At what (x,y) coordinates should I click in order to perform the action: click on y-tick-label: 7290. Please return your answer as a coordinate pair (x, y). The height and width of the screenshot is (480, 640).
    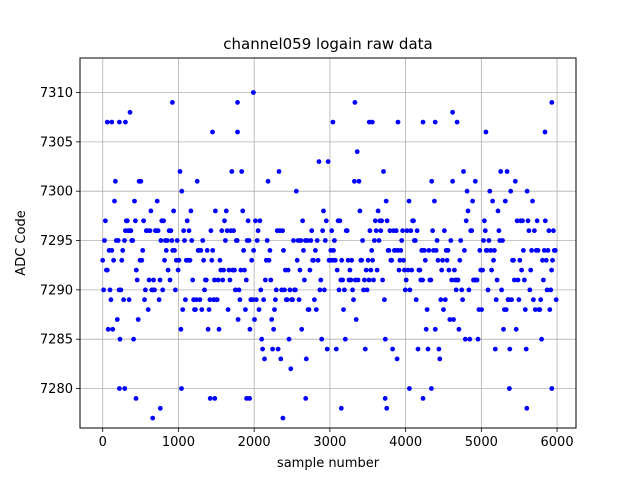
    Looking at the image, I should click on (56, 290).